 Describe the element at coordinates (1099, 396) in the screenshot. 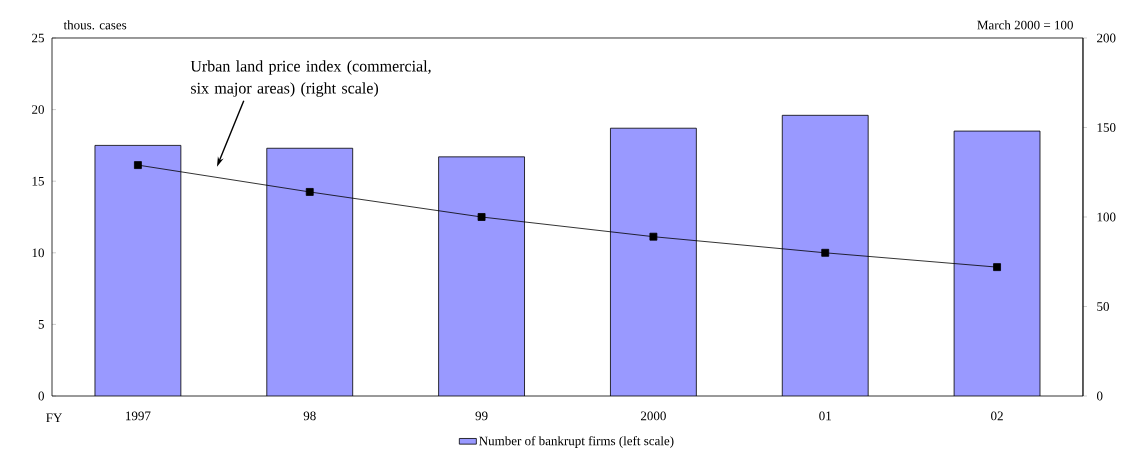

I see `y2-tick-label: 0` at that location.